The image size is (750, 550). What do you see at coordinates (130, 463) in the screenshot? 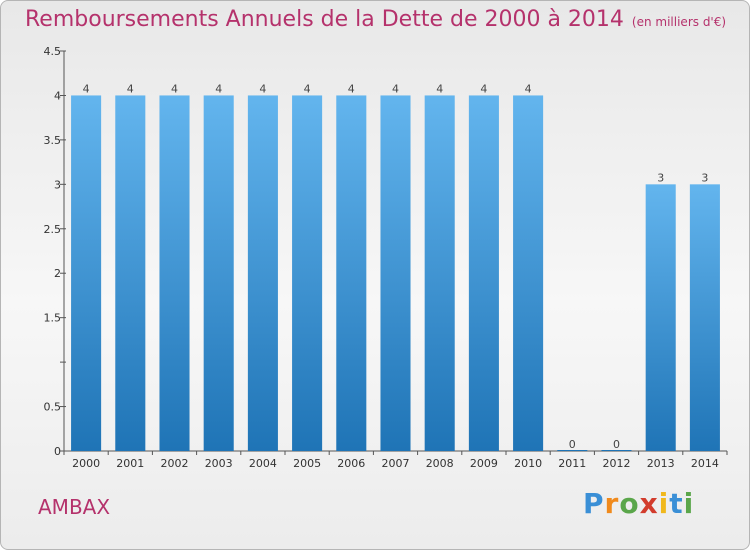
I see `x-tick-label: 2001` at bounding box center [130, 463].